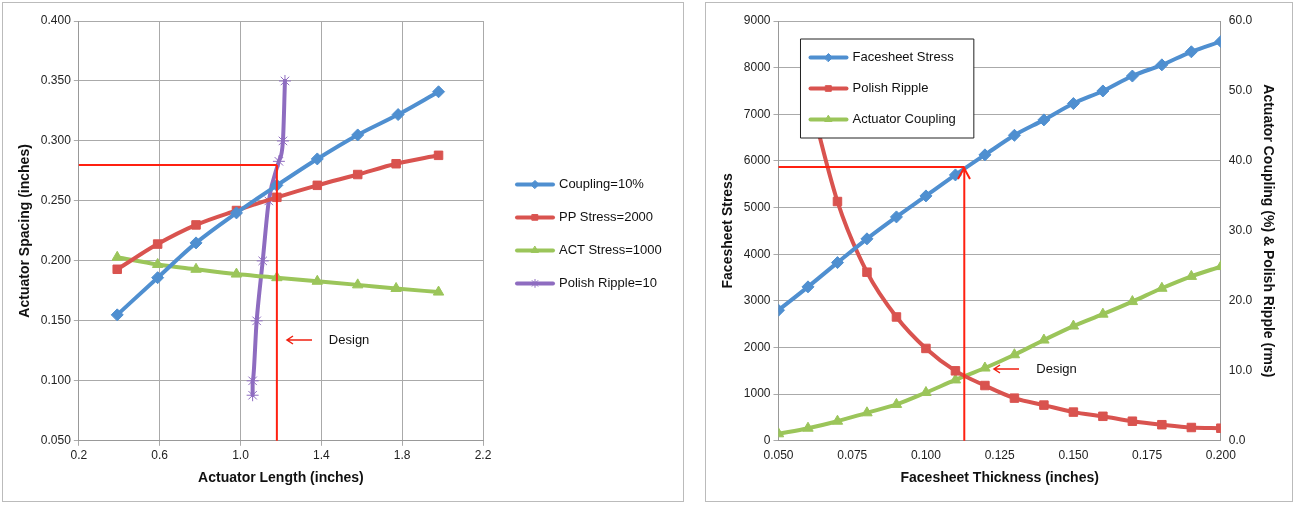 The width and height of the screenshot is (1295, 505). I want to click on x-tick-label: 0.100, so click(926, 455).